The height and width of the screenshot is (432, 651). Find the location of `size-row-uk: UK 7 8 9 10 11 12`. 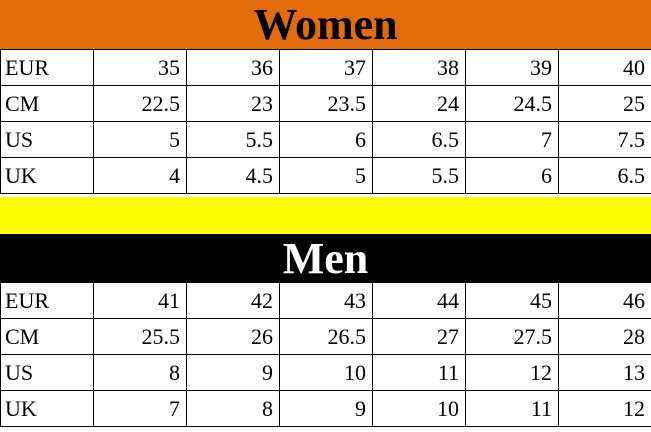

size-row-uk: UK 7 8 9 10 11 12 is located at coordinates (325, 408).